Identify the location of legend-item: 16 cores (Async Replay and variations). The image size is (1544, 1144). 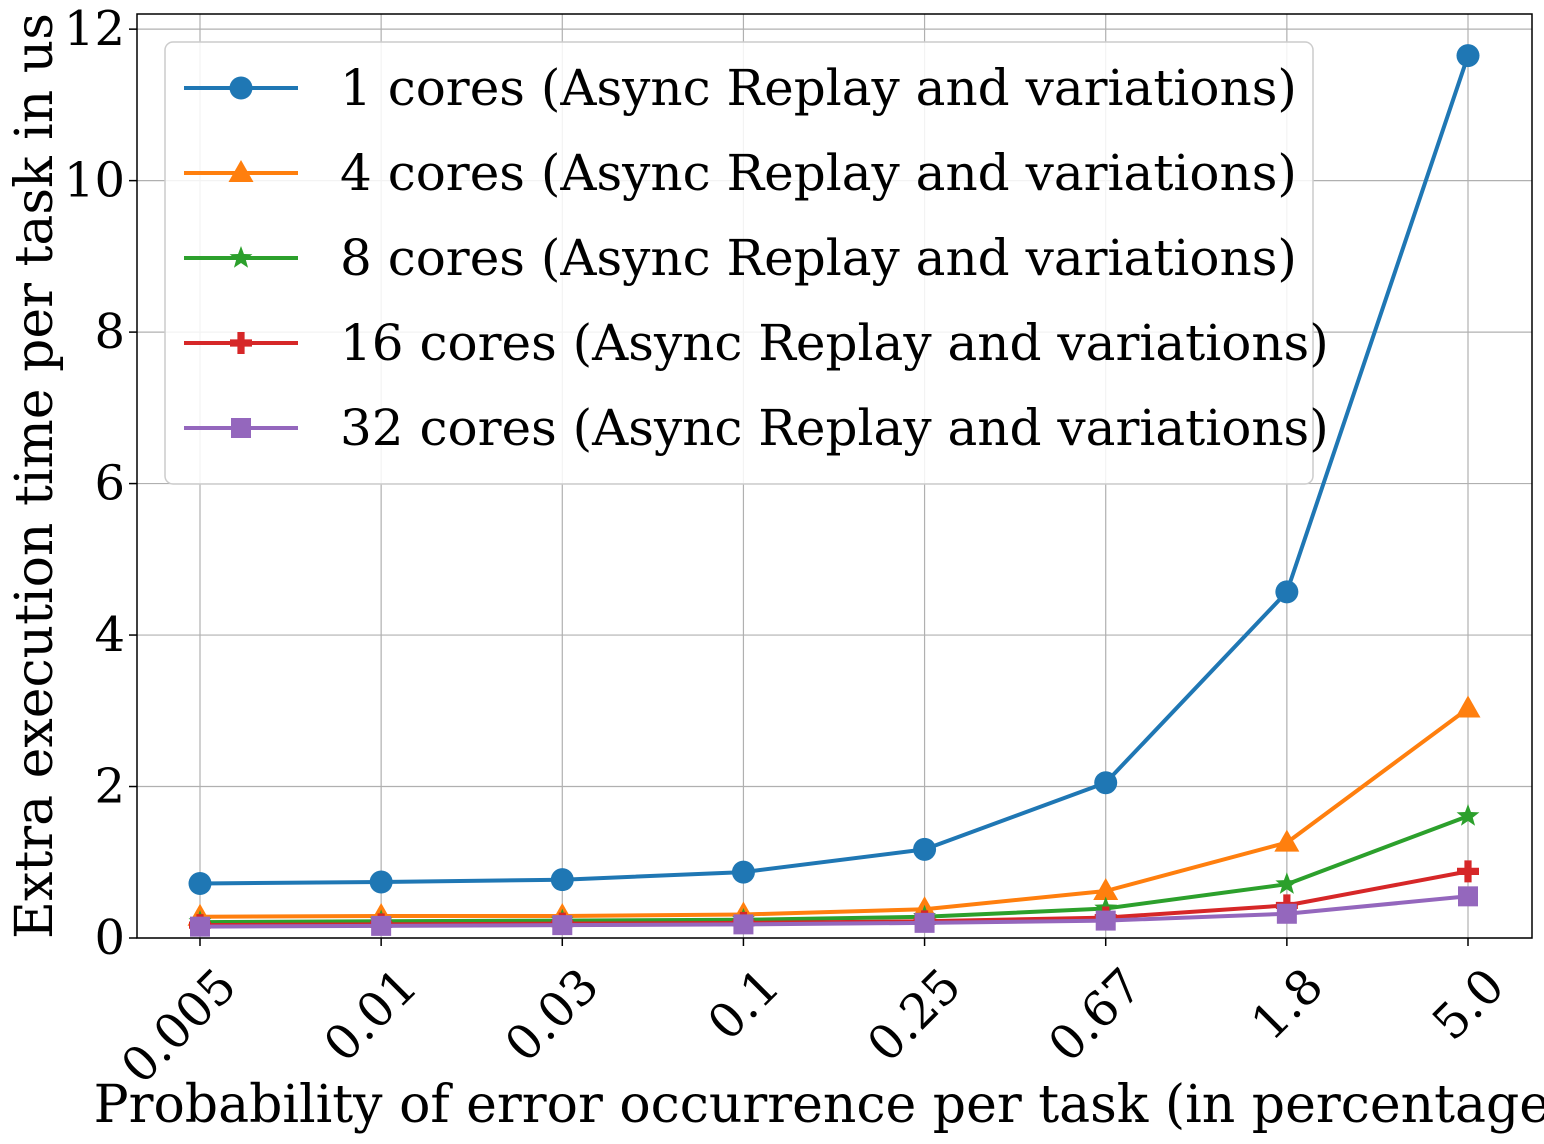
(756, 343).